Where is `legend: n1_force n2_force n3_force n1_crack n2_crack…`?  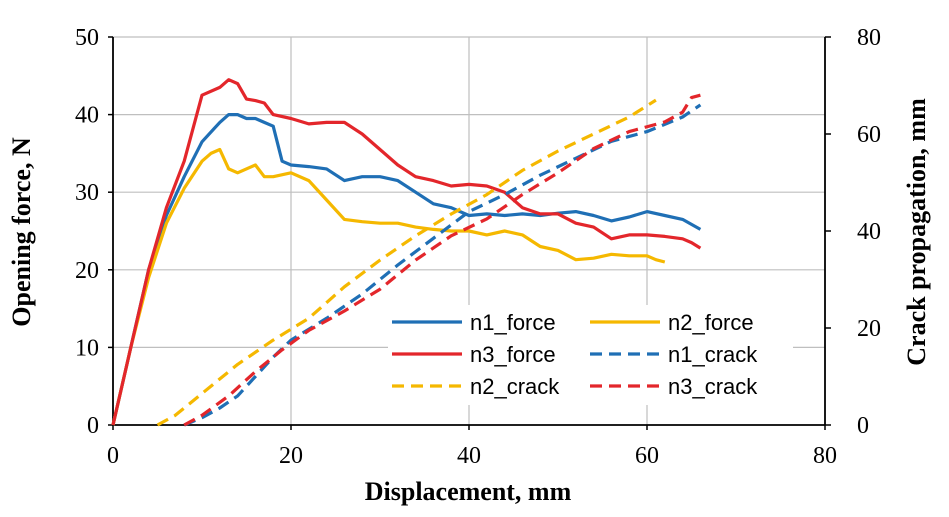 legend: n1_force n2_force n3_force n1_crack n2_crack… is located at coordinates (590, 355).